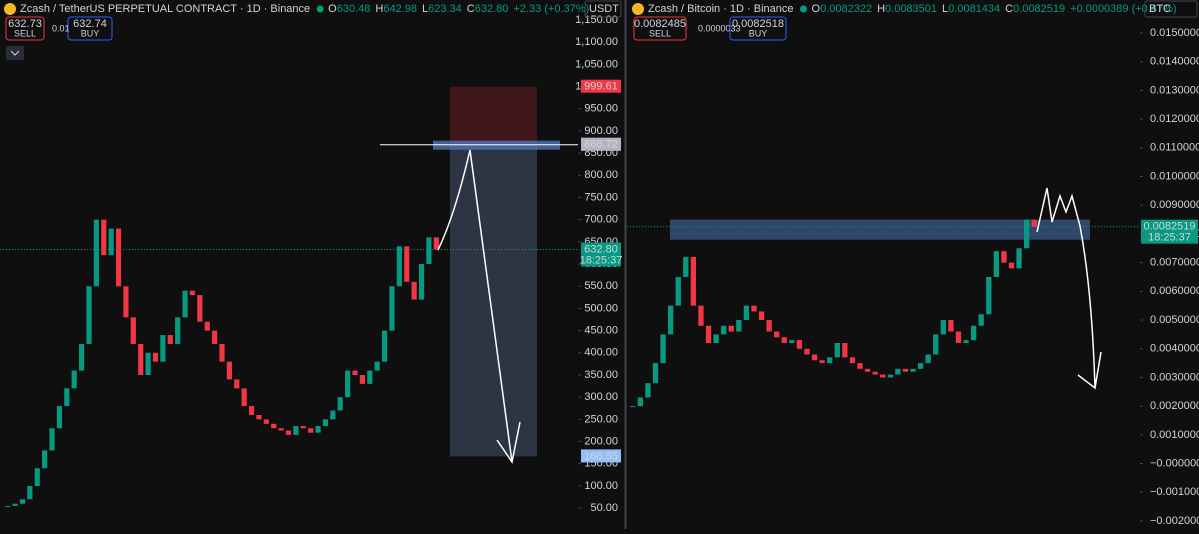 The height and width of the screenshot is (534, 1199). What do you see at coordinates (1174, 205) in the screenshot?
I see `y-tick-label: 0.0090000` at bounding box center [1174, 205].